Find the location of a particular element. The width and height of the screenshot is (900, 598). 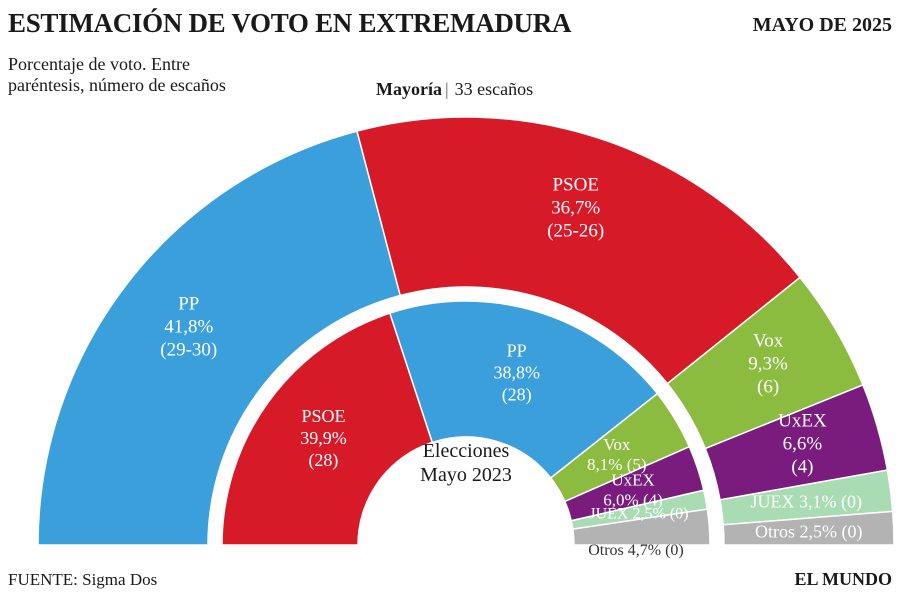

outer-label-juex: JUEX 3,1% (0) is located at coordinates (805, 501).